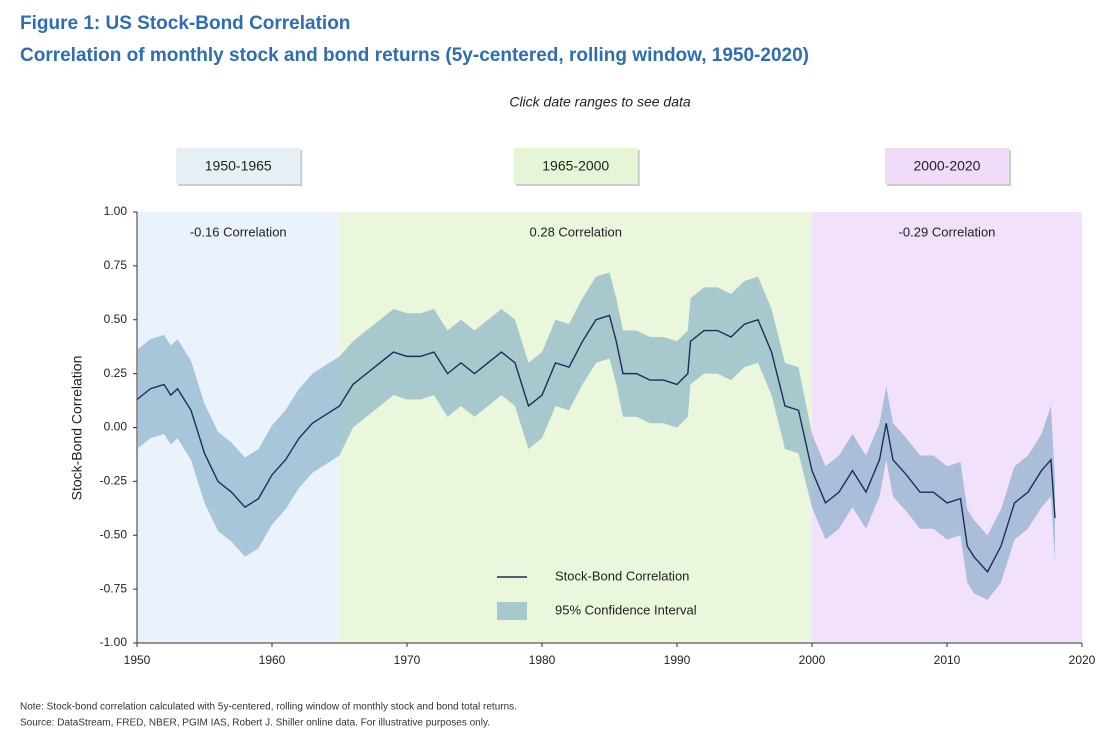  Describe the element at coordinates (542, 660) in the screenshot. I see `x-tick-label: 1980` at that location.